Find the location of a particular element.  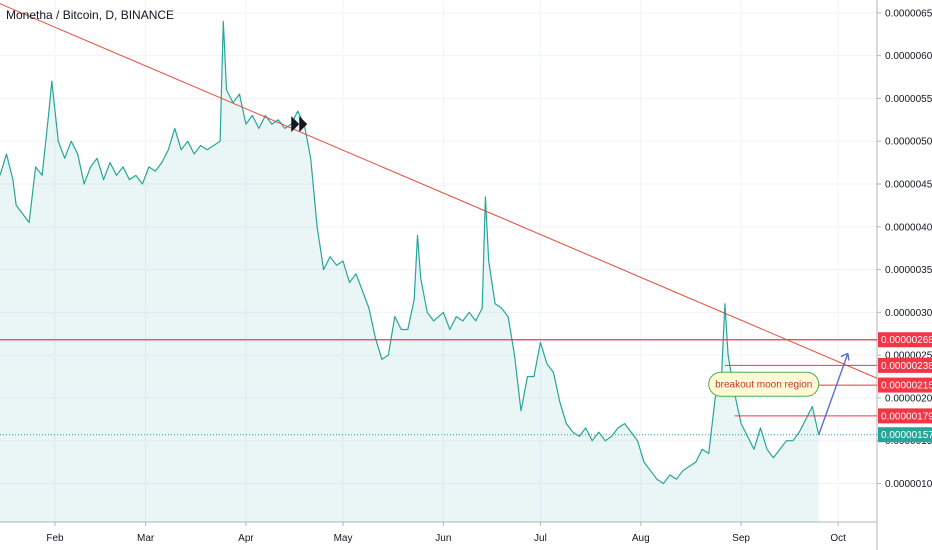

annotation-bubble is located at coordinates (764, 384).